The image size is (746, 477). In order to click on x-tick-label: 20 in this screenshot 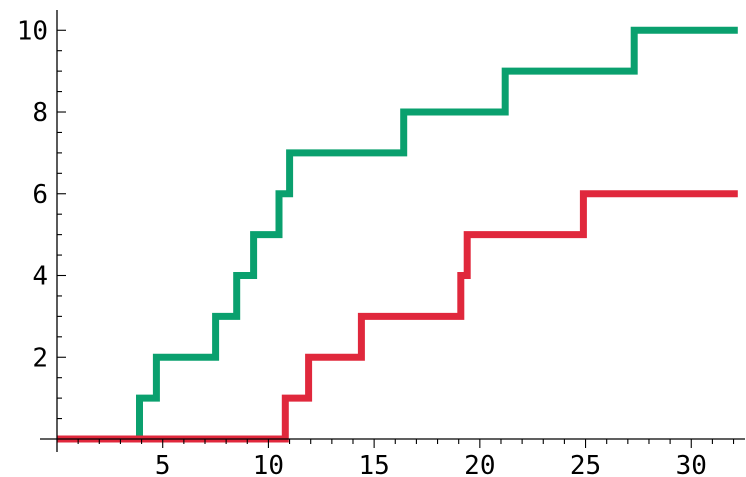, I will do `click(479, 464)`.